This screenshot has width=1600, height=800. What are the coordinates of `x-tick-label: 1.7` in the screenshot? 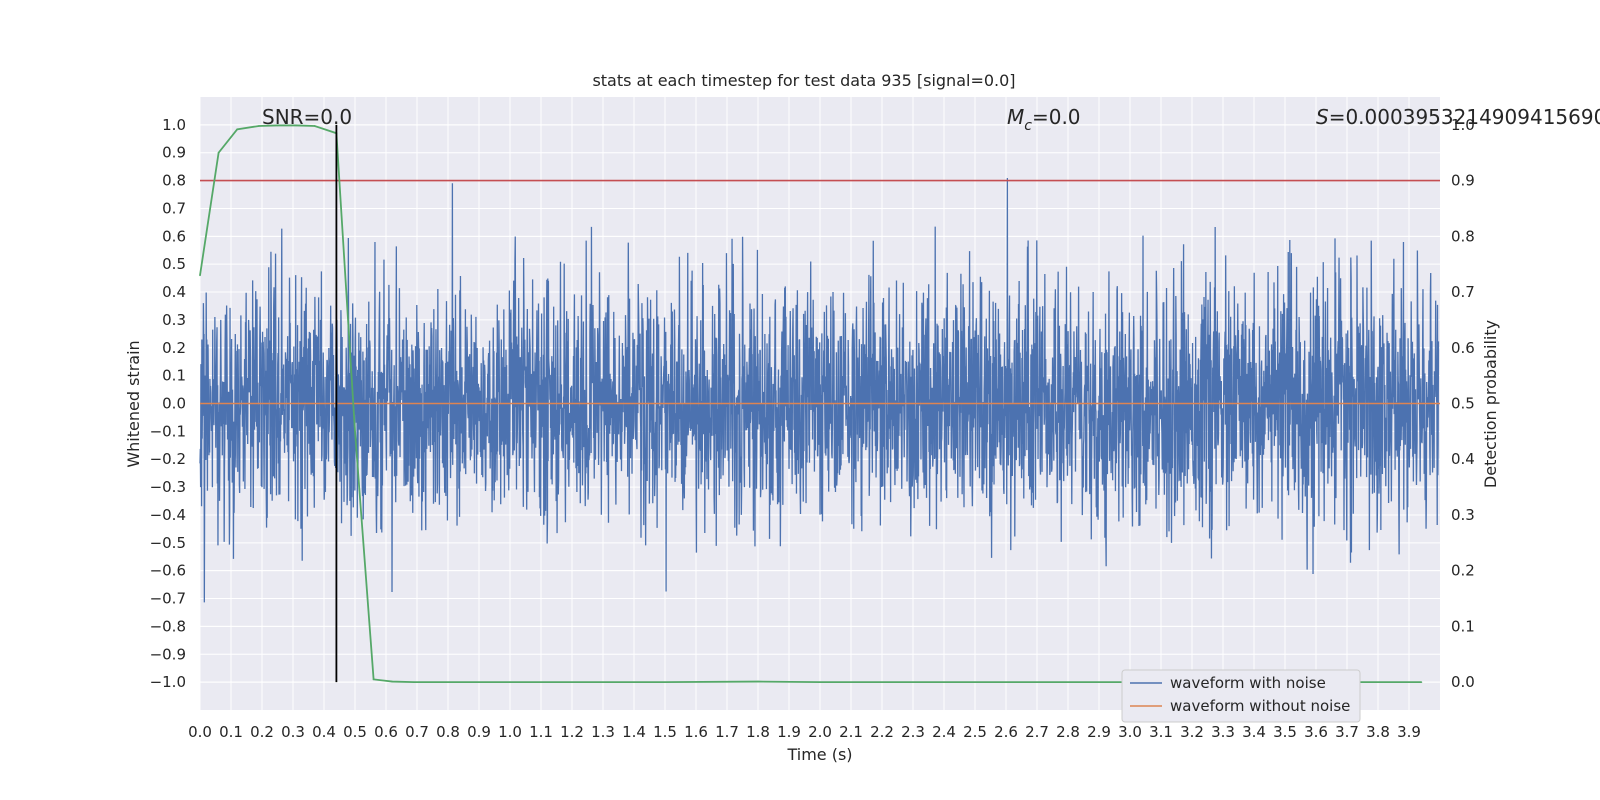 It's located at (727, 732).